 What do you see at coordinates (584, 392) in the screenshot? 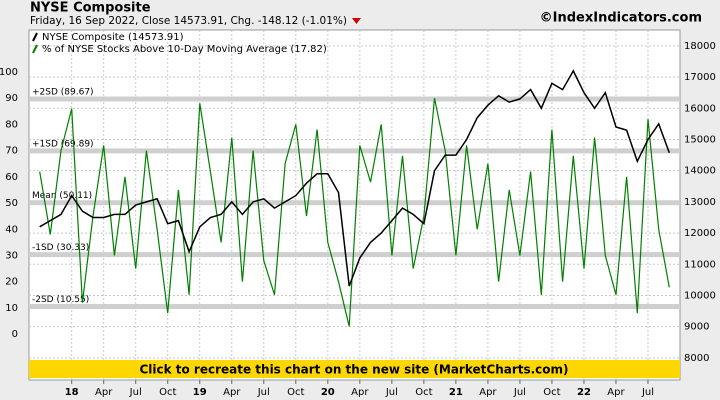
I see `x-tick-label: 22` at bounding box center [584, 392].